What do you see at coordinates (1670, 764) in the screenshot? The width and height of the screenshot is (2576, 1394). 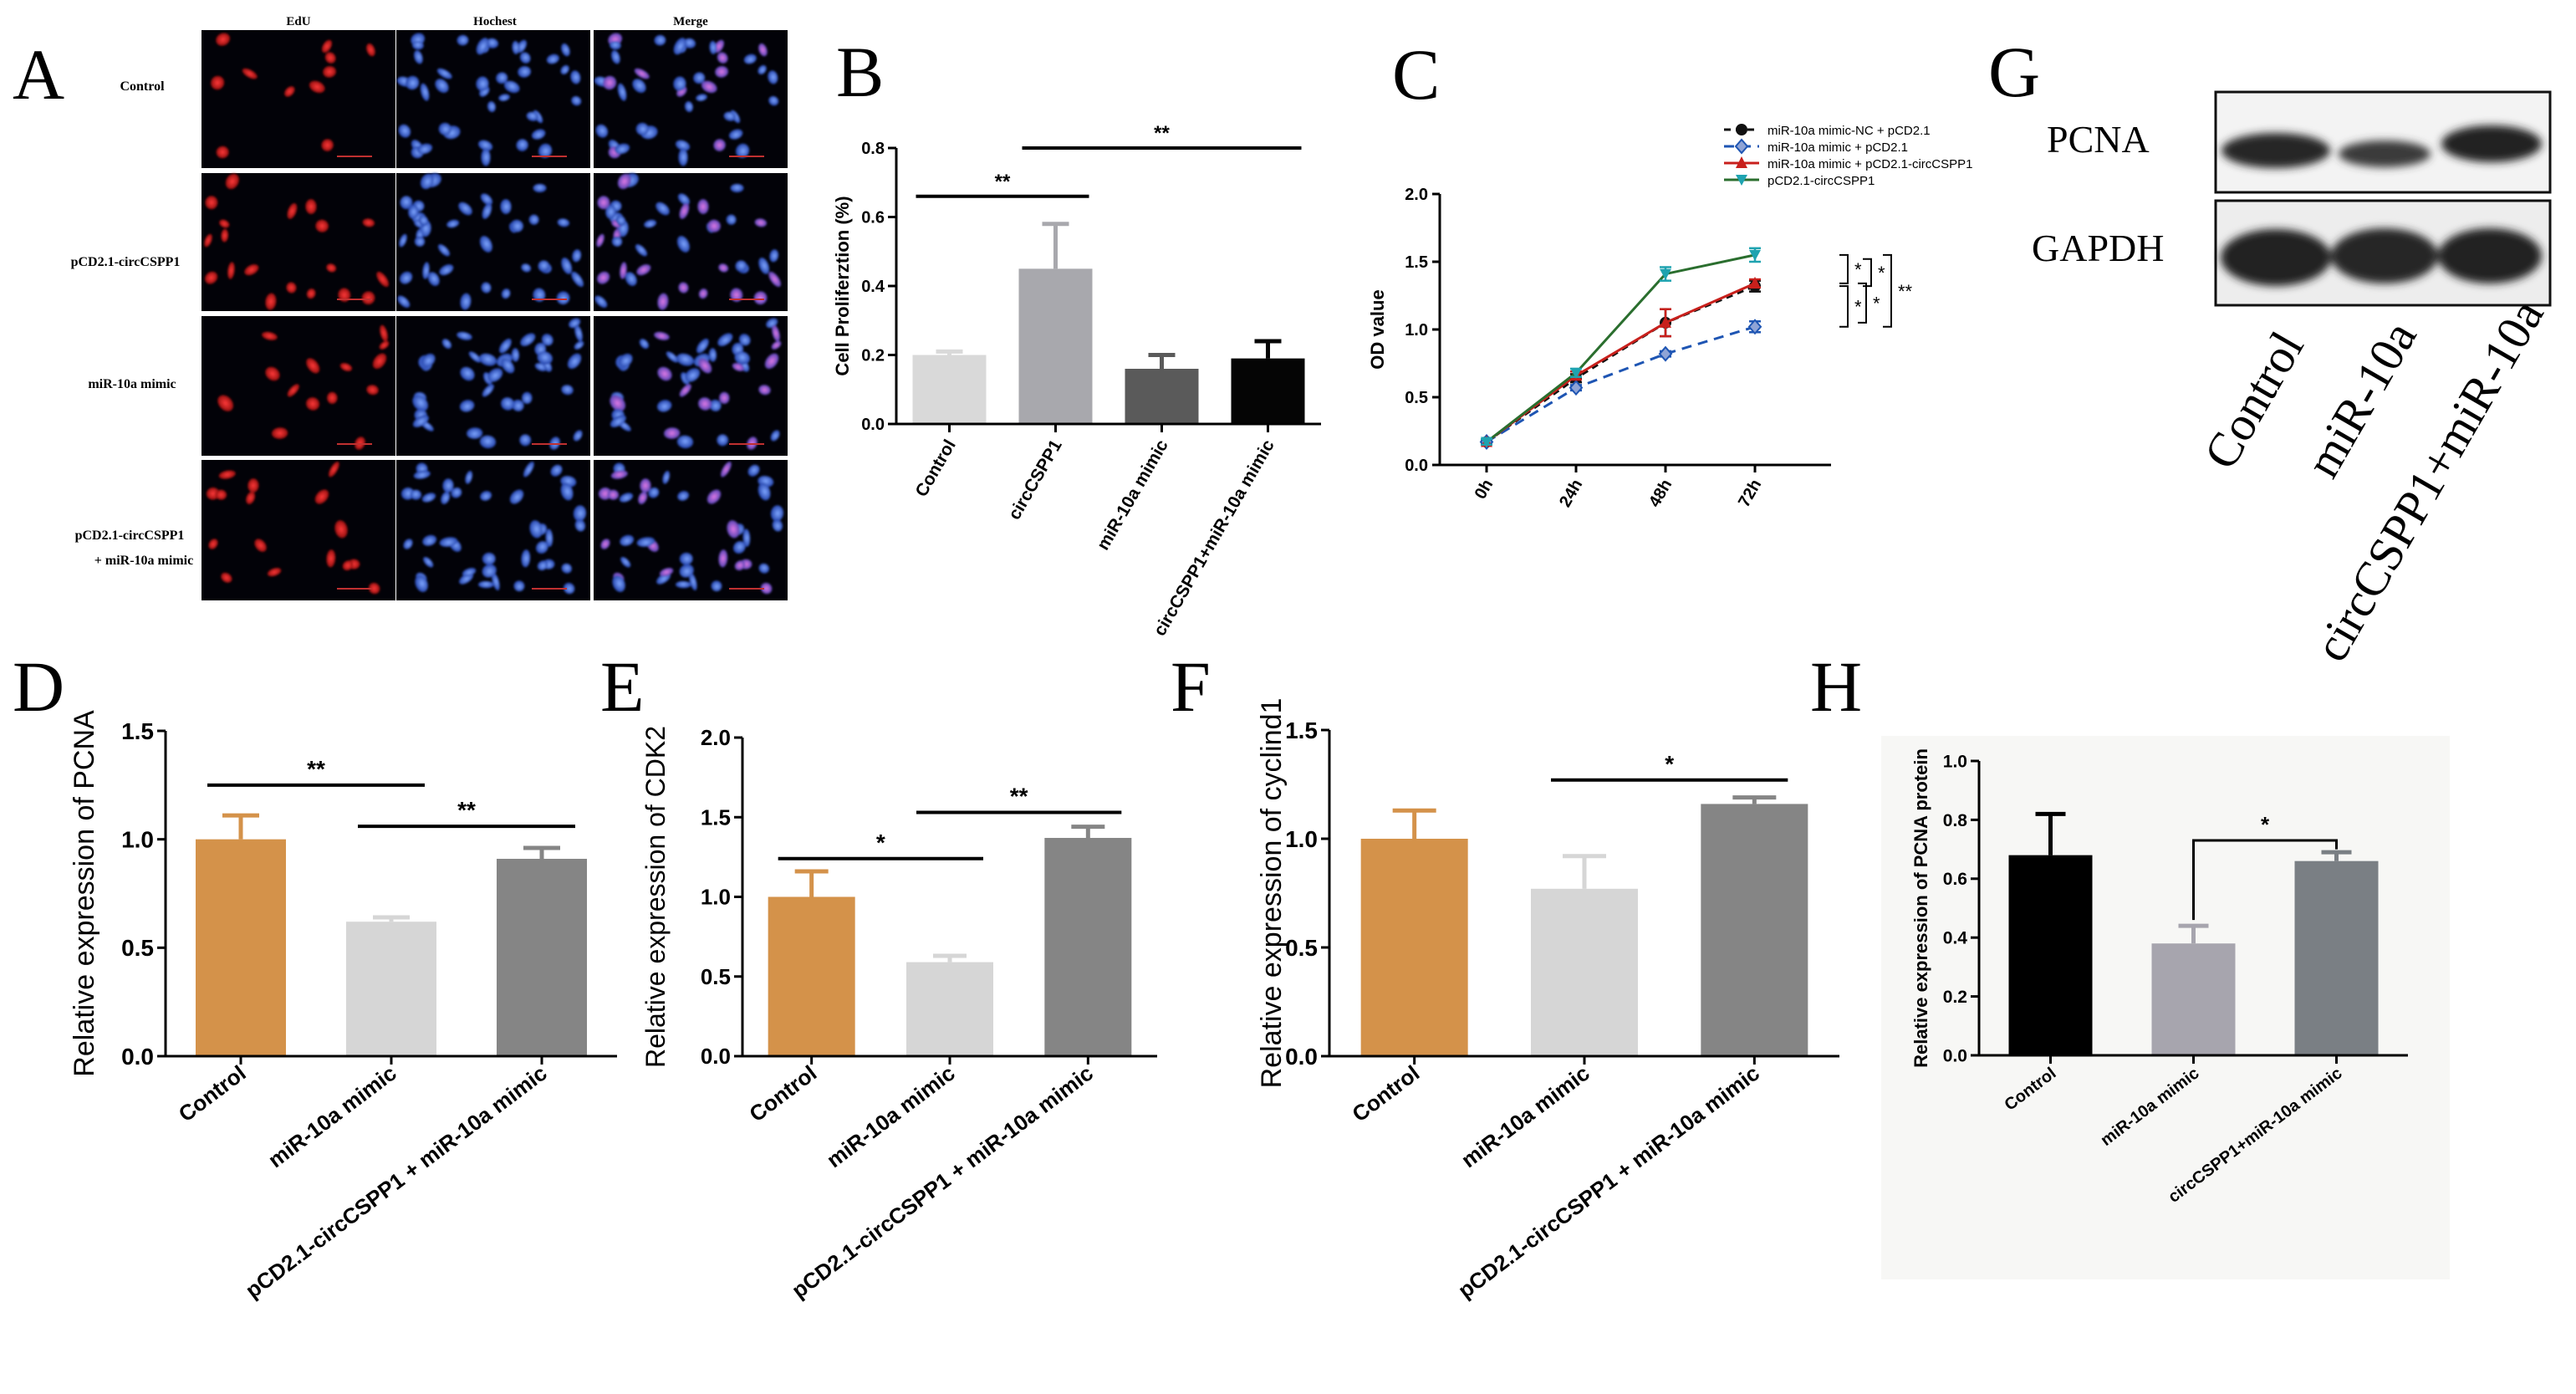 I see `sig-label-F-0: *` at bounding box center [1670, 764].